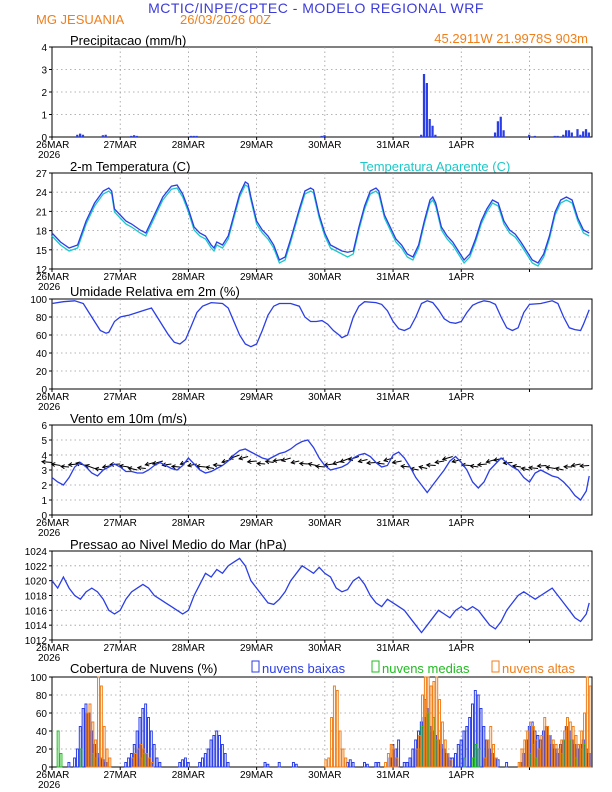  I want to click on temp-xtick-label: 31MAR, so click(392, 277).